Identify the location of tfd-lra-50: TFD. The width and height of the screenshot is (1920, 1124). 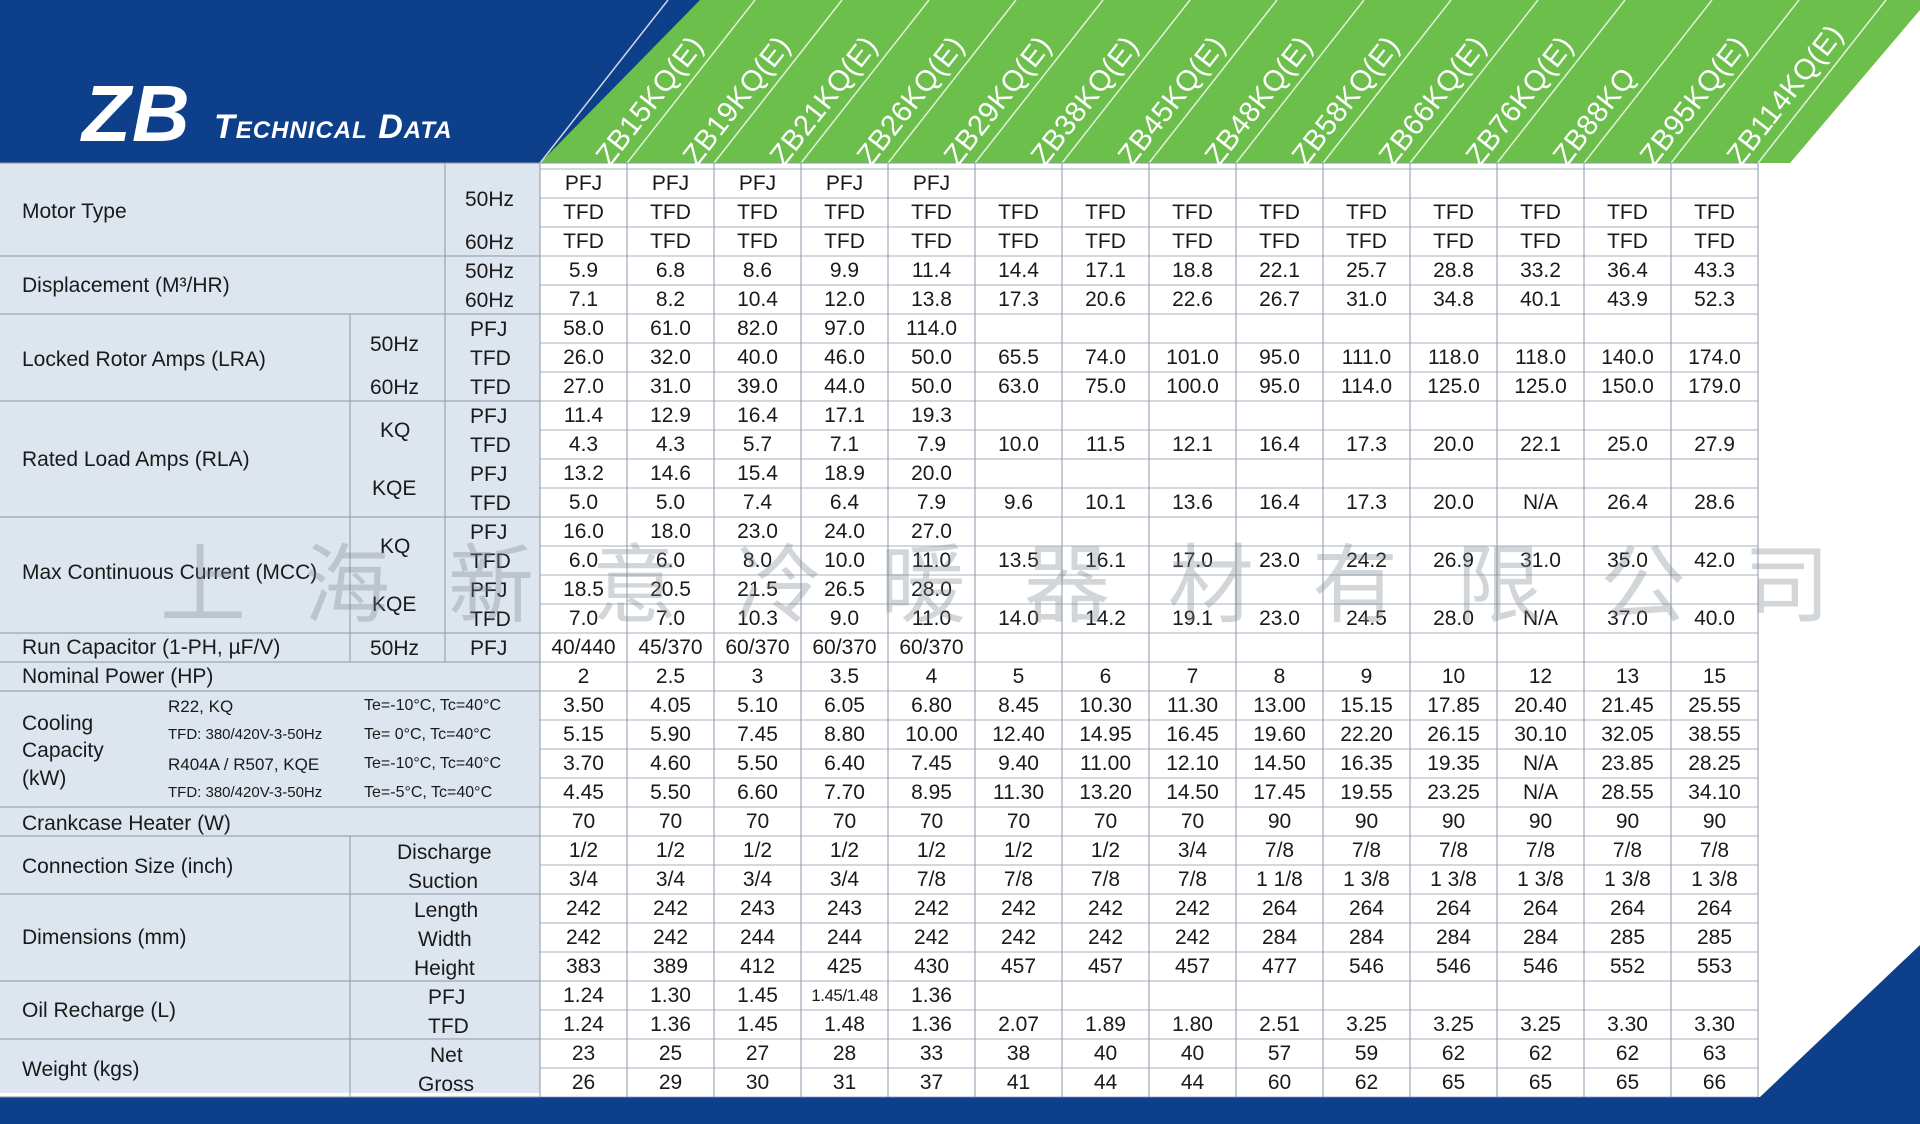
(490, 358).